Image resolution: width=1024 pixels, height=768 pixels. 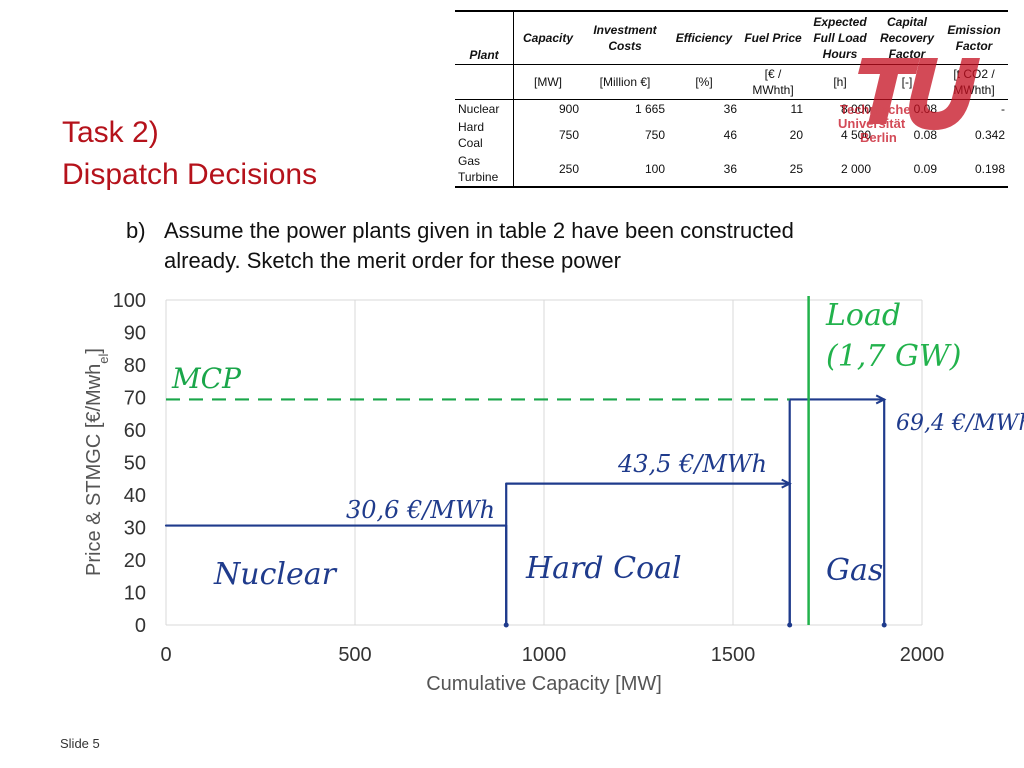 I want to click on header-efficiency: Efficiency, so click(x=704, y=37).